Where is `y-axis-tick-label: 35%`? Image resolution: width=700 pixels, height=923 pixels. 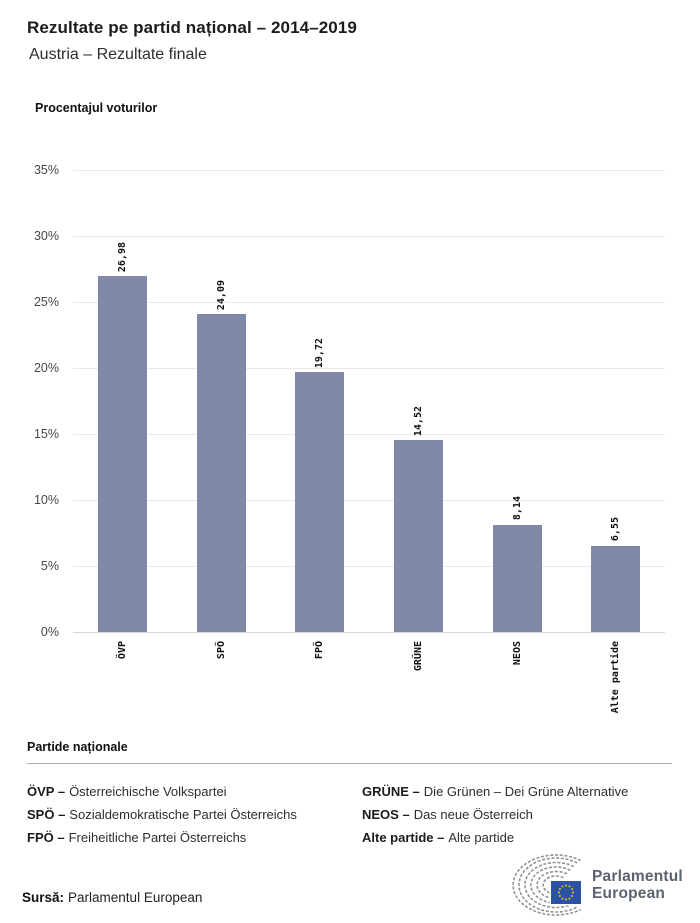 y-axis-tick-label: 35% is located at coordinates (46, 170).